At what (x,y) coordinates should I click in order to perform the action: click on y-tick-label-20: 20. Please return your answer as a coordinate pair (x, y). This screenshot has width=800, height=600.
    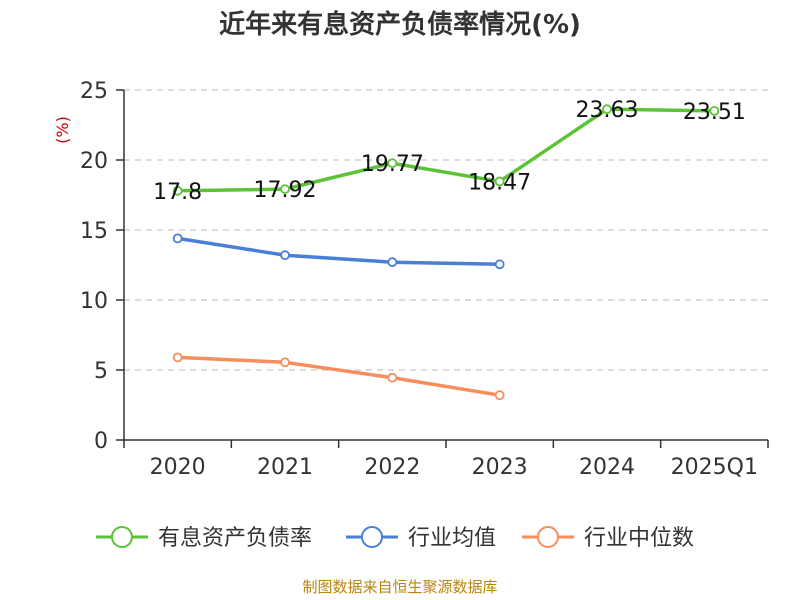
    Looking at the image, I should click on (94, 161).